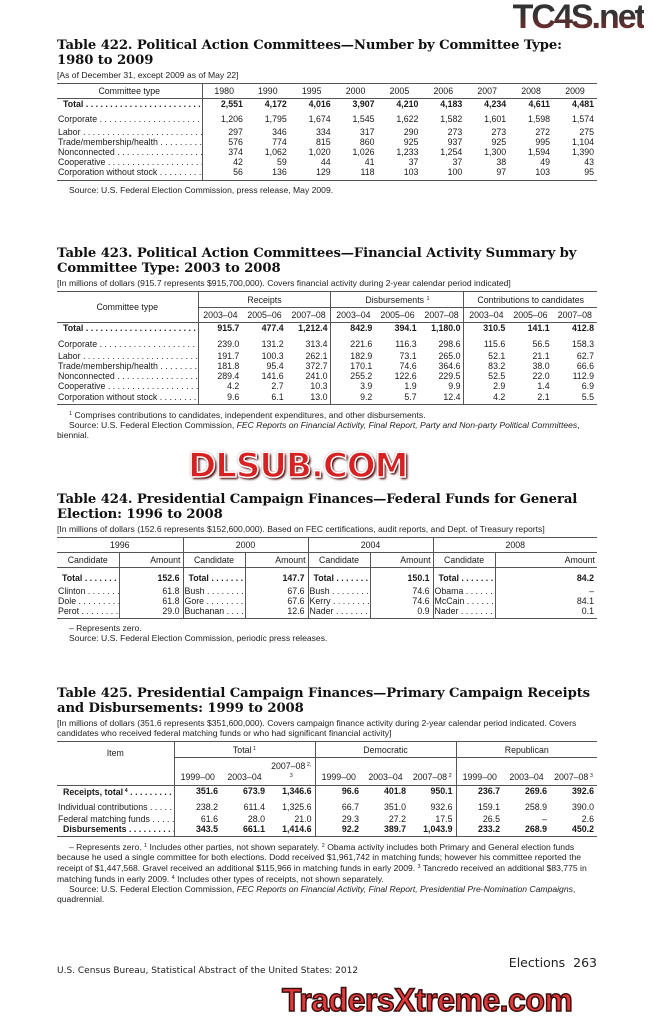 The height and width of the screenshot is (1024, 652). What do you see at coordinates (582, 806) in the screenshot?
I see `table-cell: 390.0` at bounding box center [582, 806].